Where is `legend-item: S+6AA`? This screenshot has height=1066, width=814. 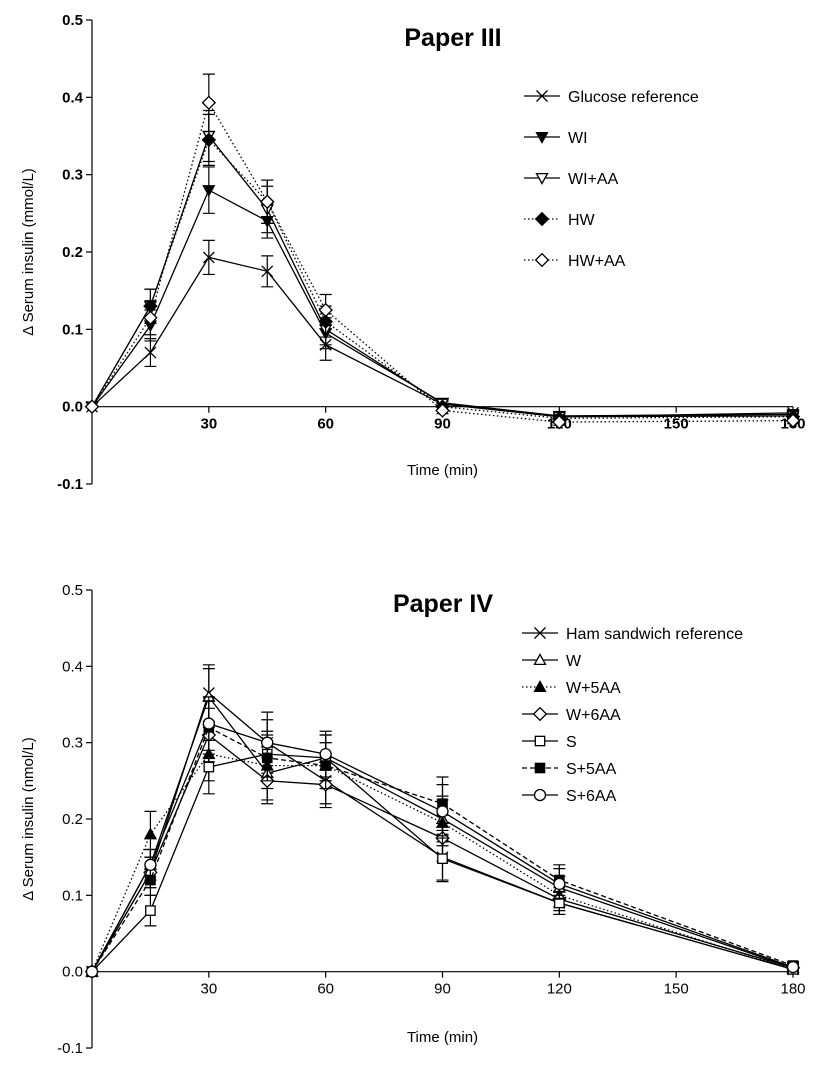
legend-item: S+6AA is located at coordinates (569, 796).